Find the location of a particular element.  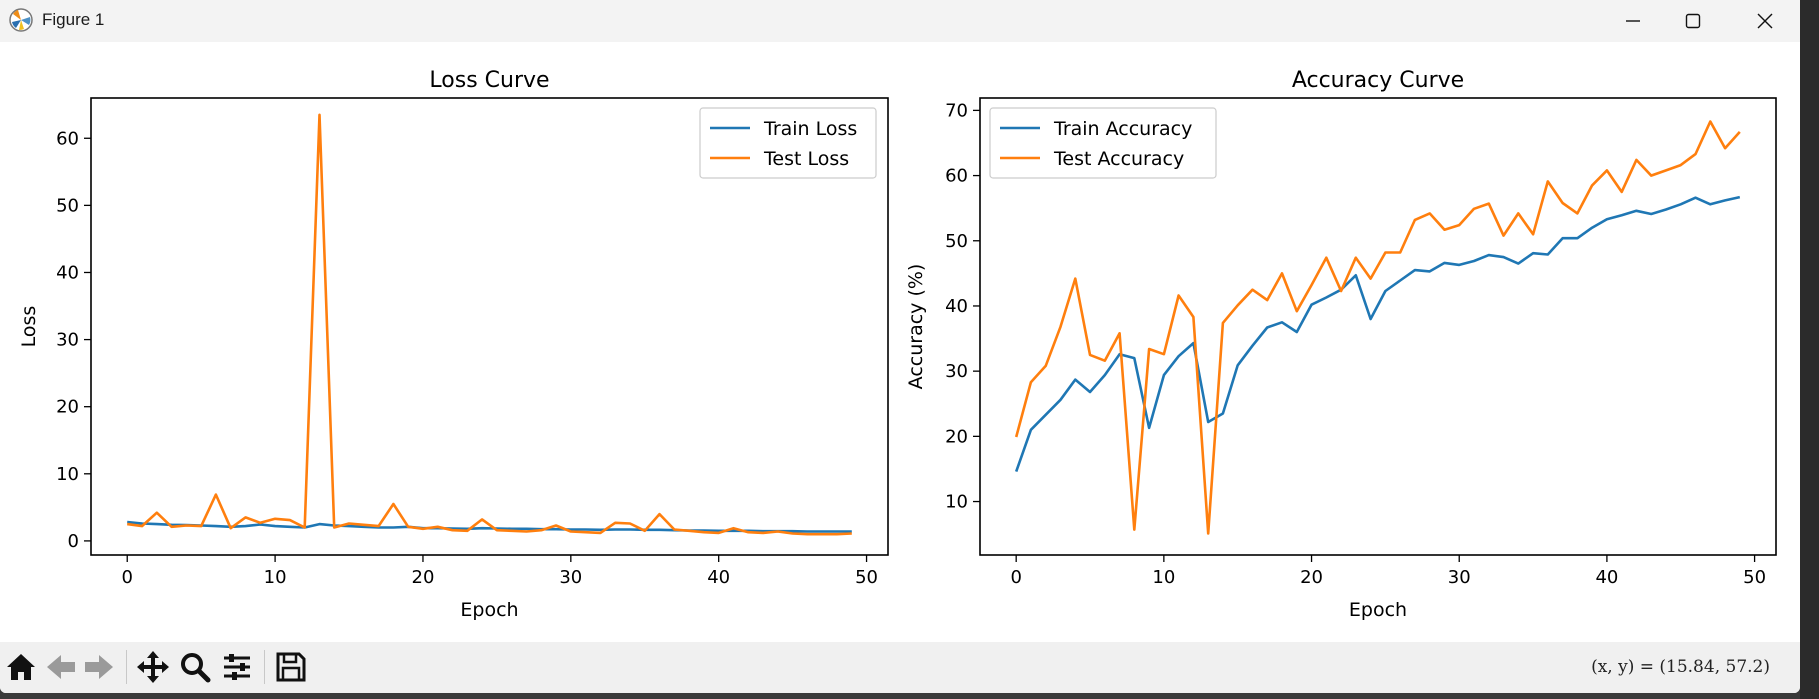

cursor-coordinates: (x, y) = (15.84, 57.2) is located at coordinates (1680, 667).